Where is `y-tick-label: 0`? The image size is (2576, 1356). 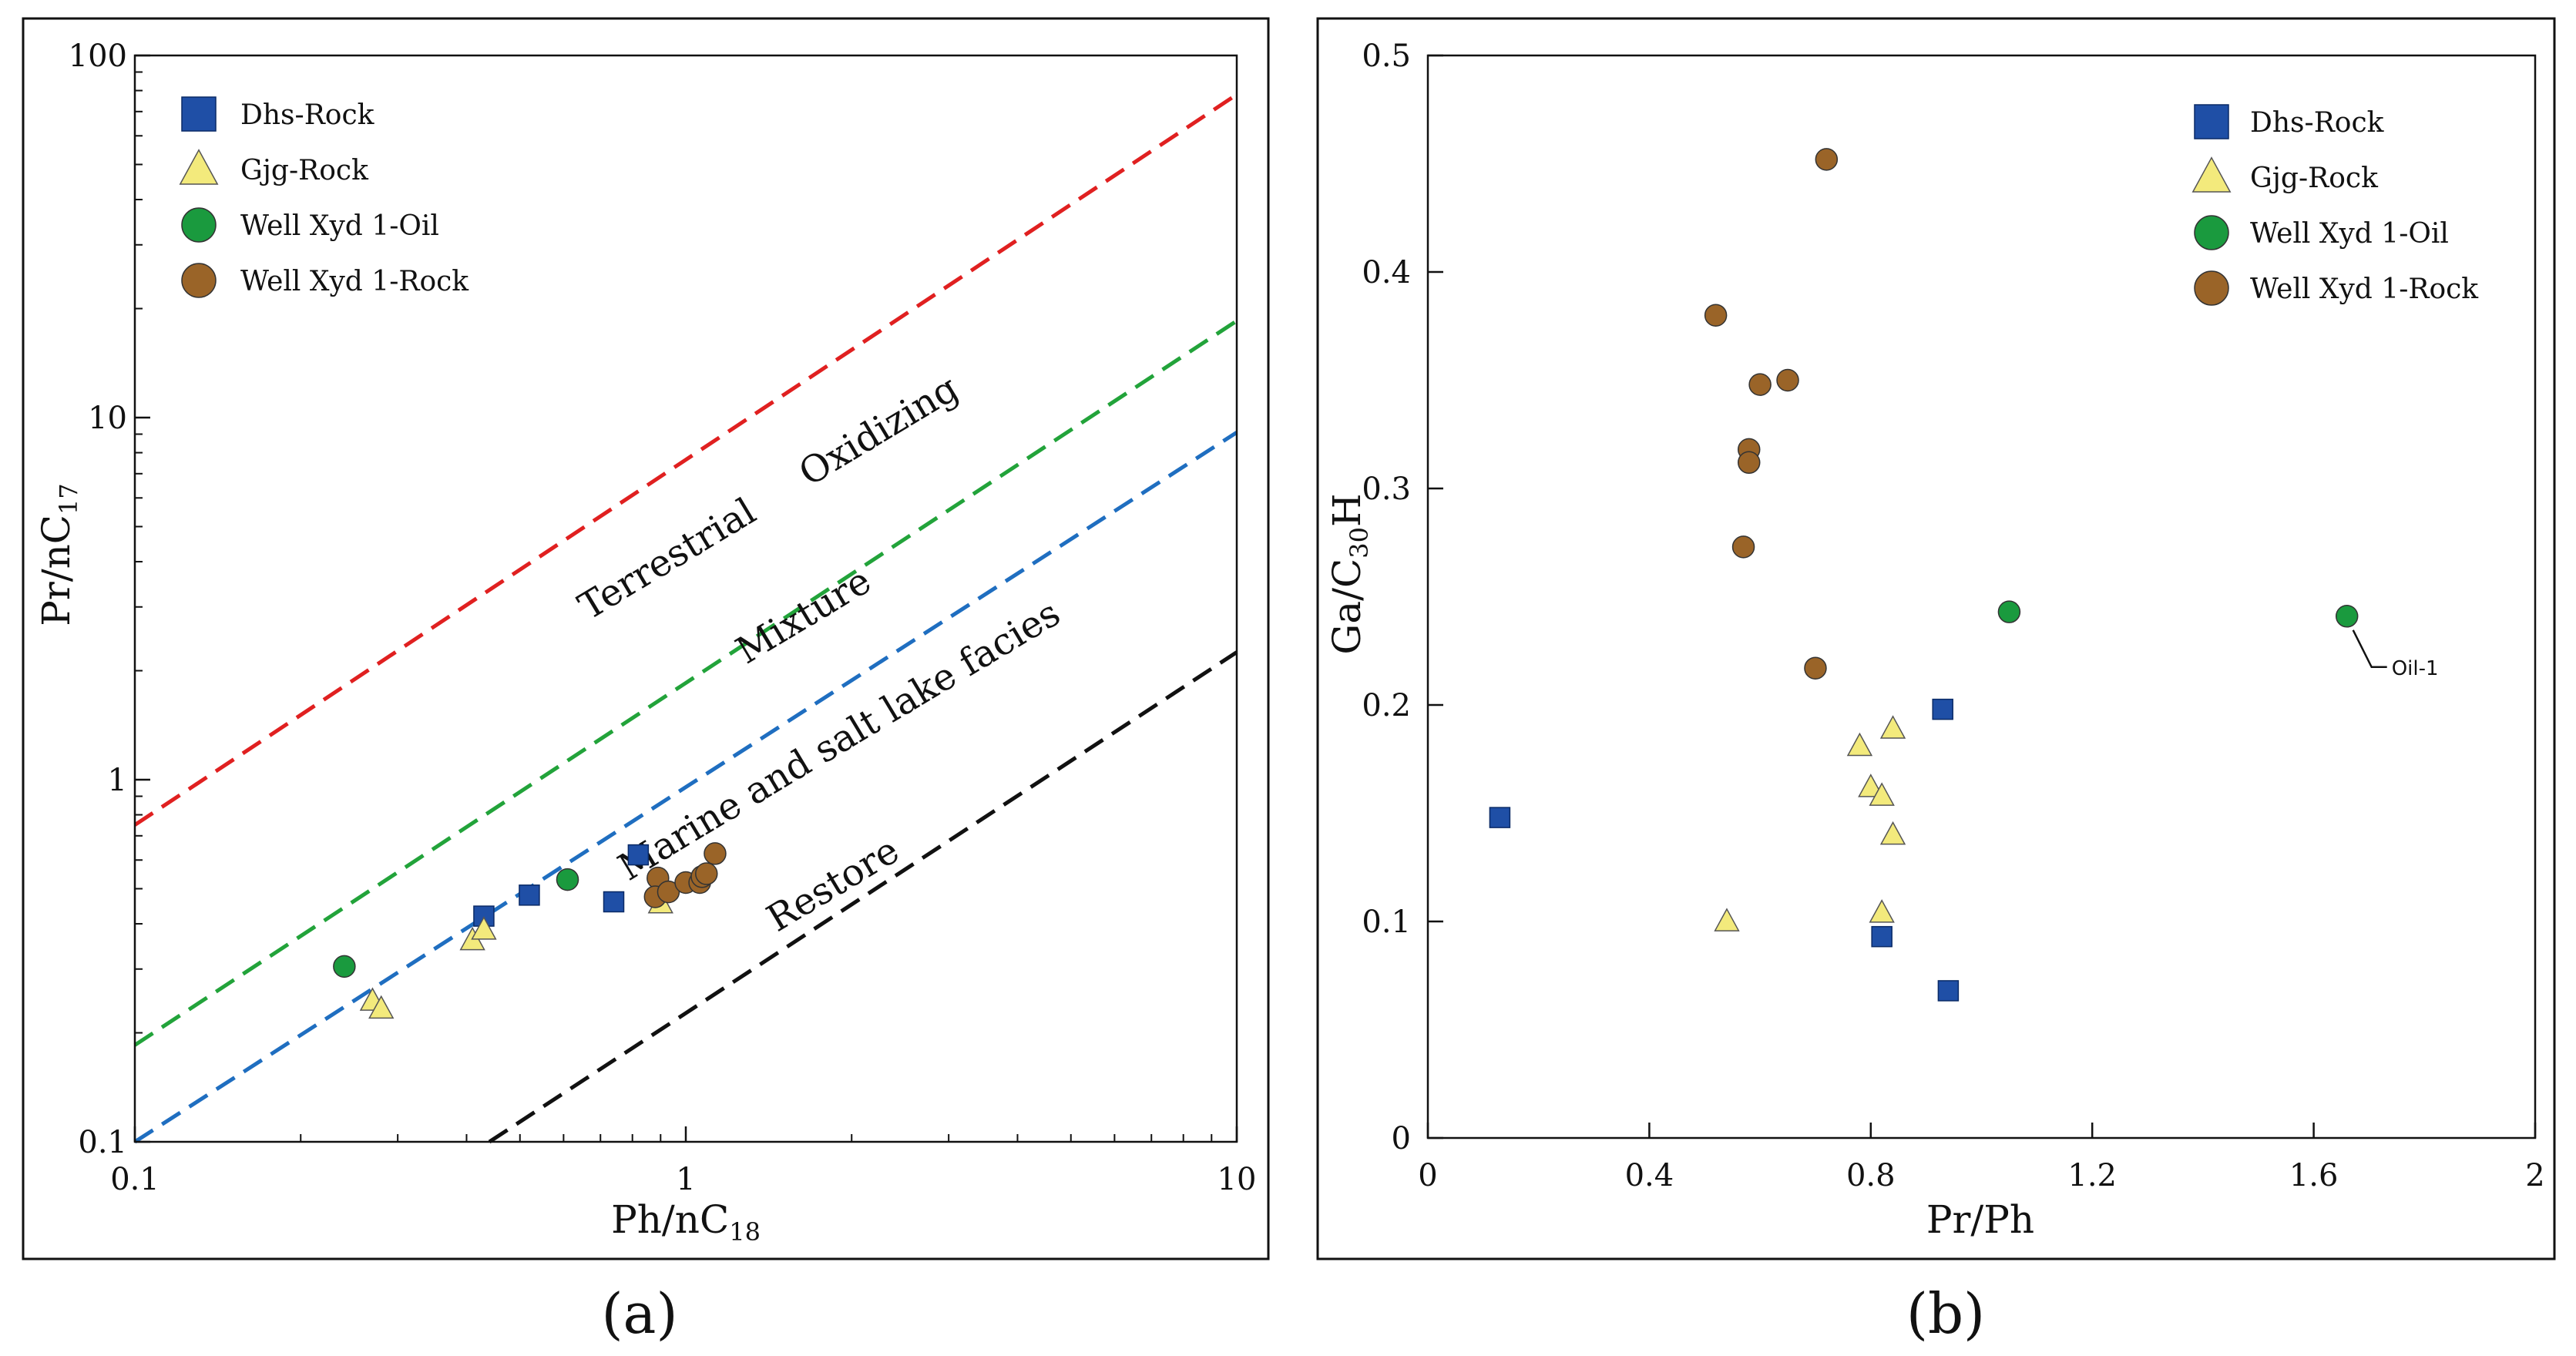 y-tick-label: 0 is located at coordinates (1401, 1139).